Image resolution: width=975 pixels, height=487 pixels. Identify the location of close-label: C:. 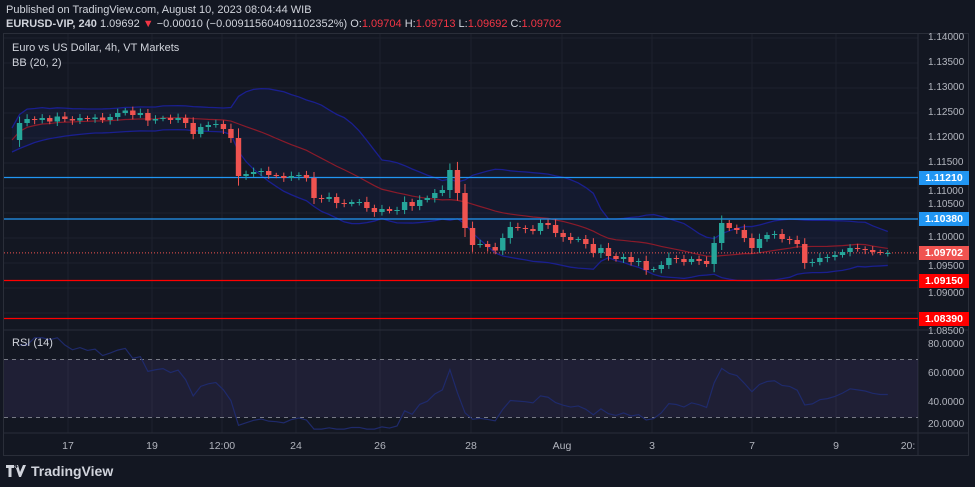
(516, 24).